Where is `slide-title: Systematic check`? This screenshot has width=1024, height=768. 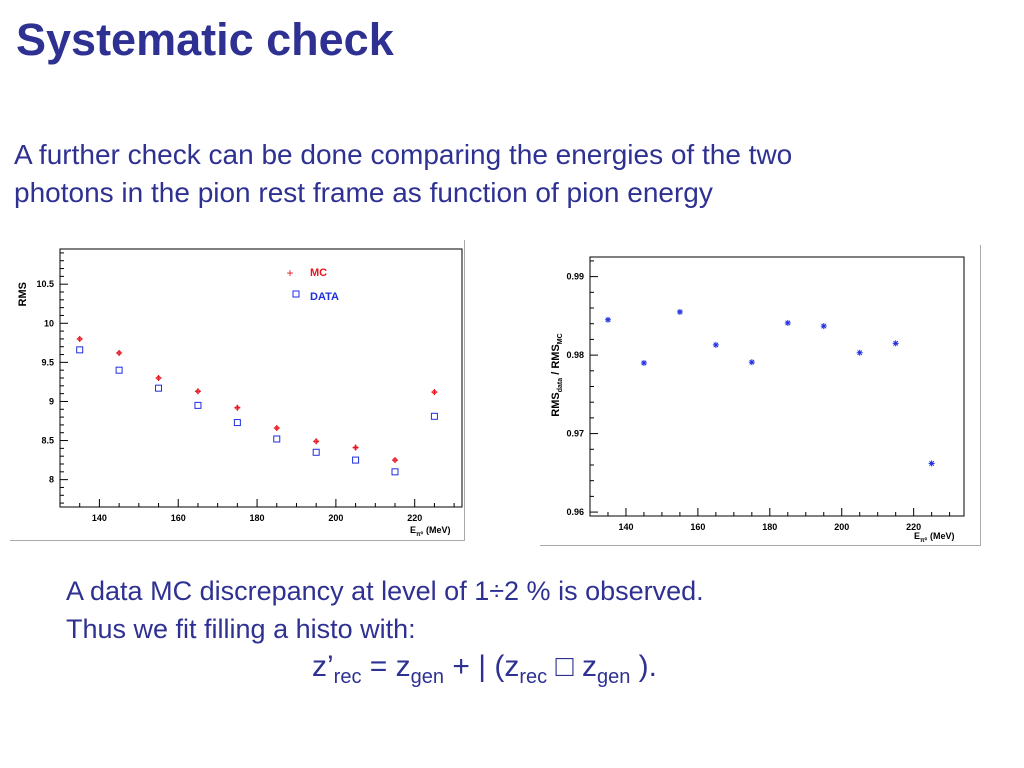
slide-title: Systematic check is located at coordinates (205, 39).